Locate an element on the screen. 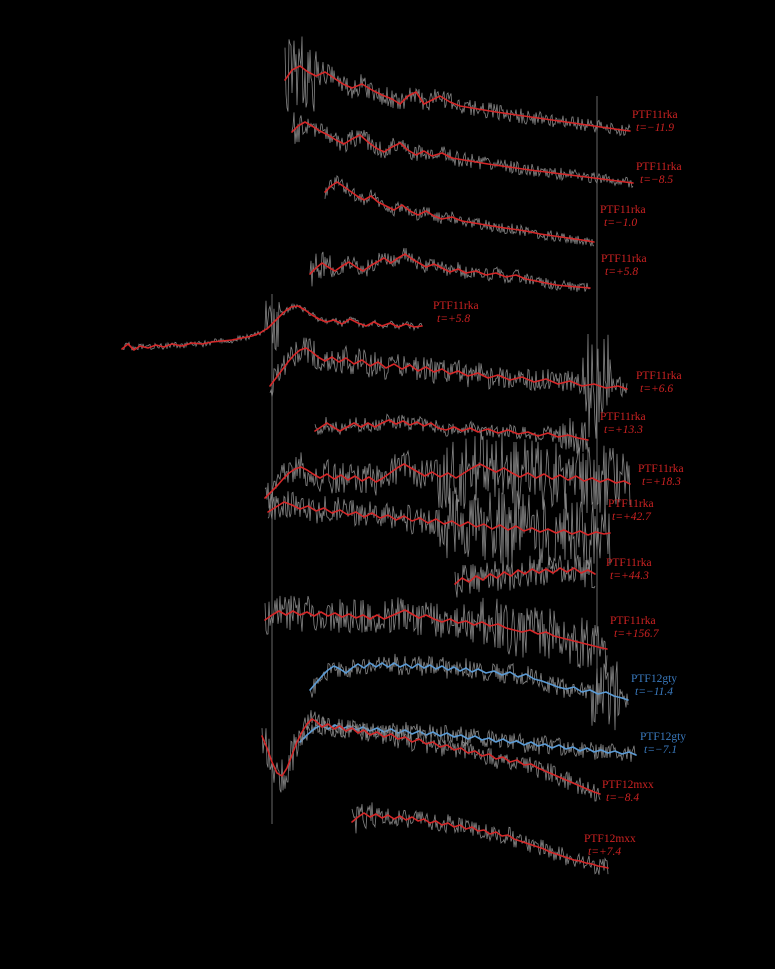 This screenshot has width=775, height=969. spectrum-label-epoch: t=+18.3 is located at coordinates (661, 482).